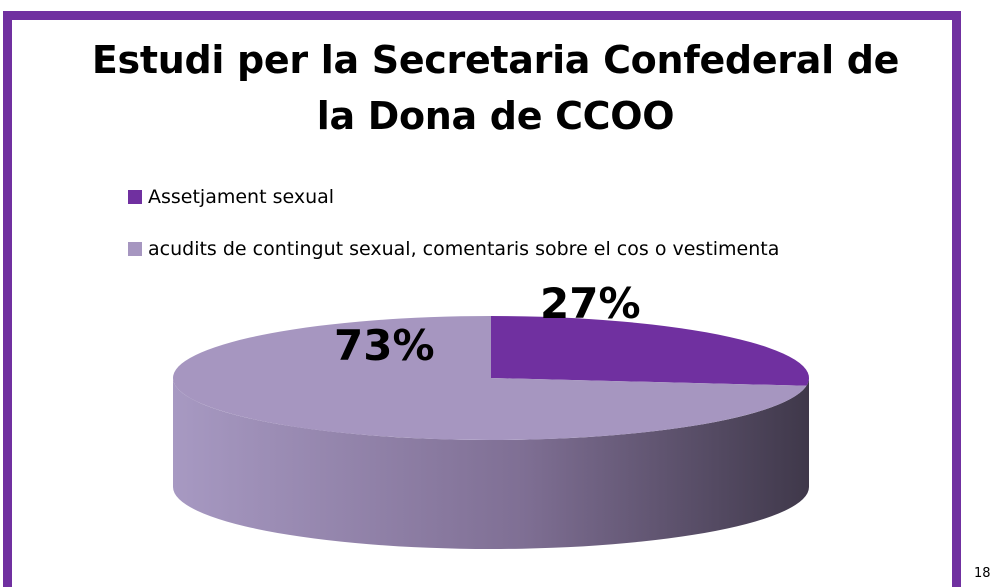 Image resolution: width=991 pixels, height=587 pixels. What do you see at coordinates (135, 249) in the screenshot?
I see `legend-swatch-acudits` at bounding box center [135, 249].